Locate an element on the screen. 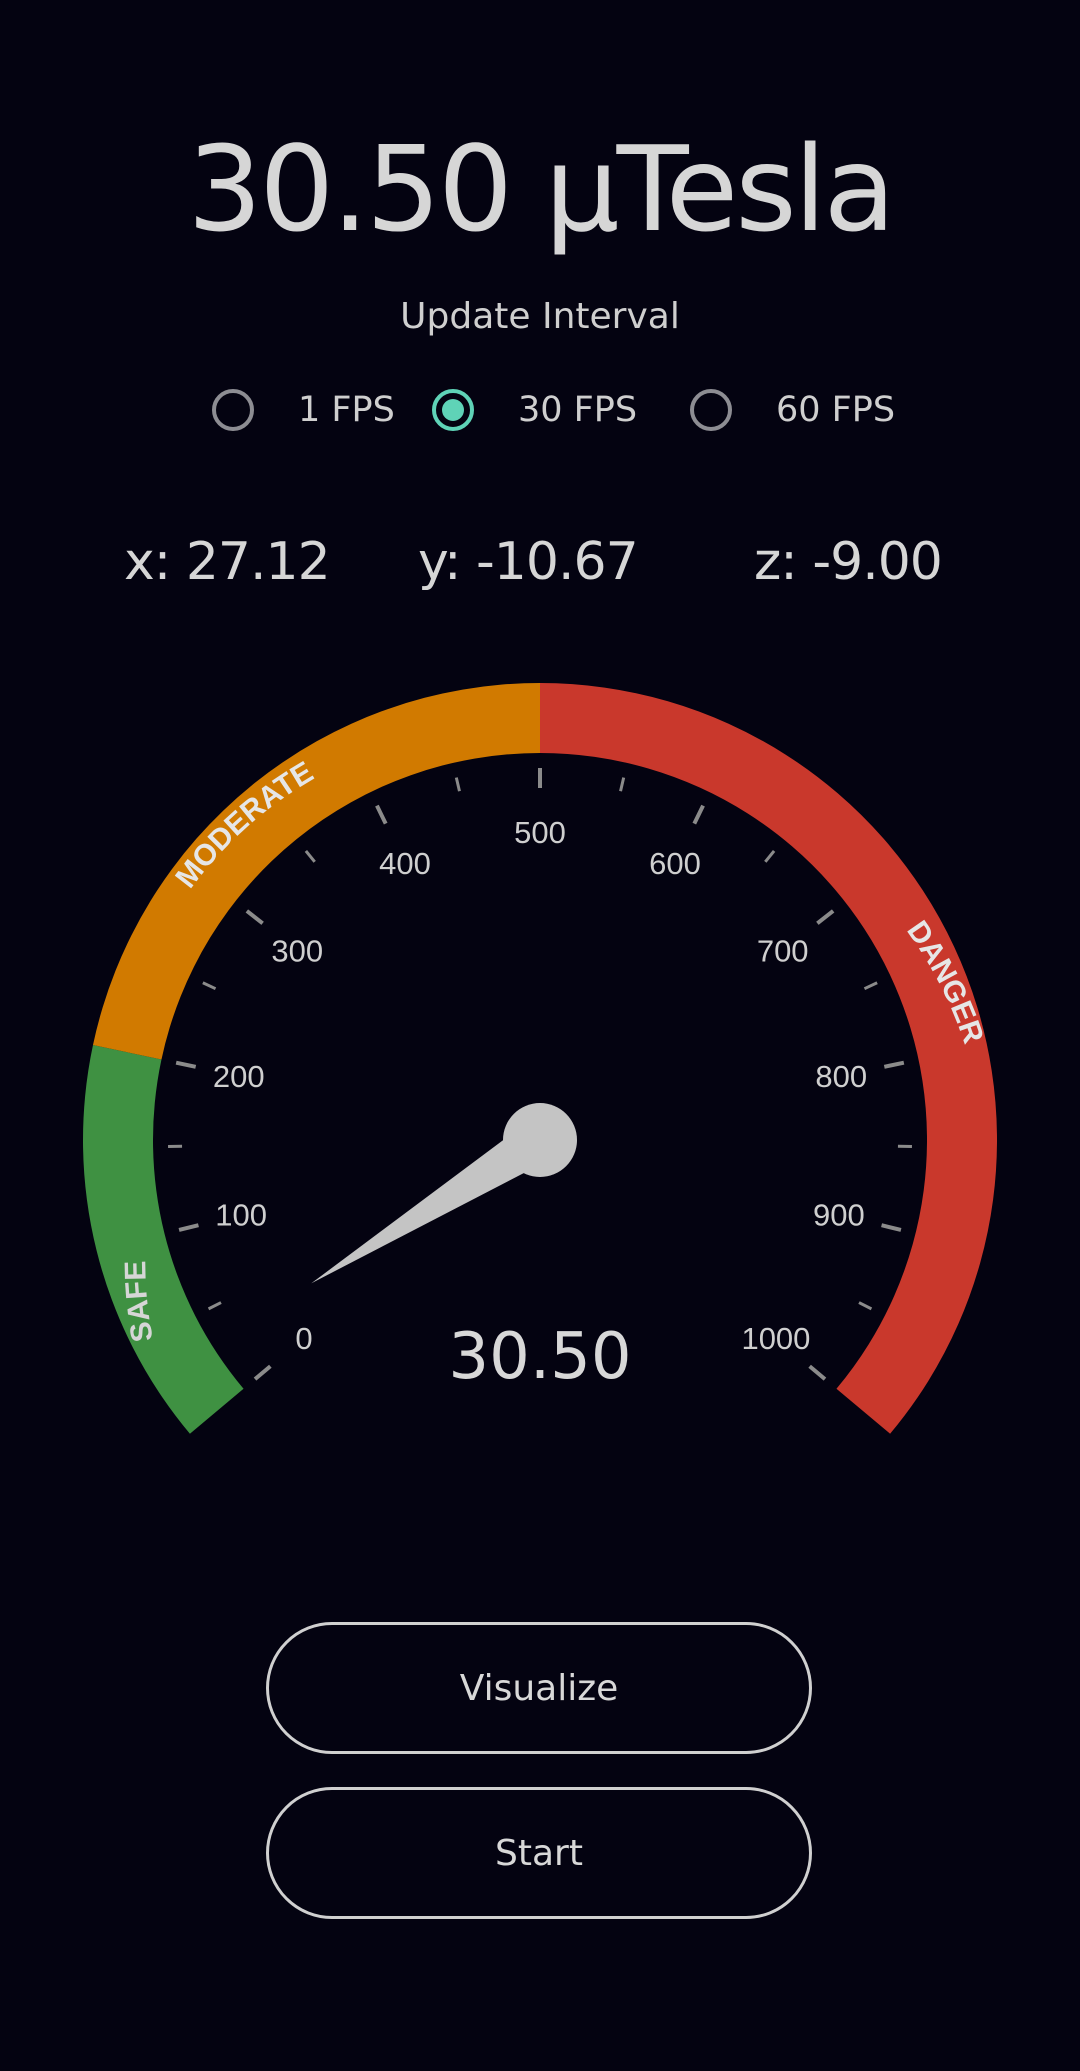 The width and height of the screenshot is (1080, 2071). gauge-needle is located at coordinates (444, 1193).